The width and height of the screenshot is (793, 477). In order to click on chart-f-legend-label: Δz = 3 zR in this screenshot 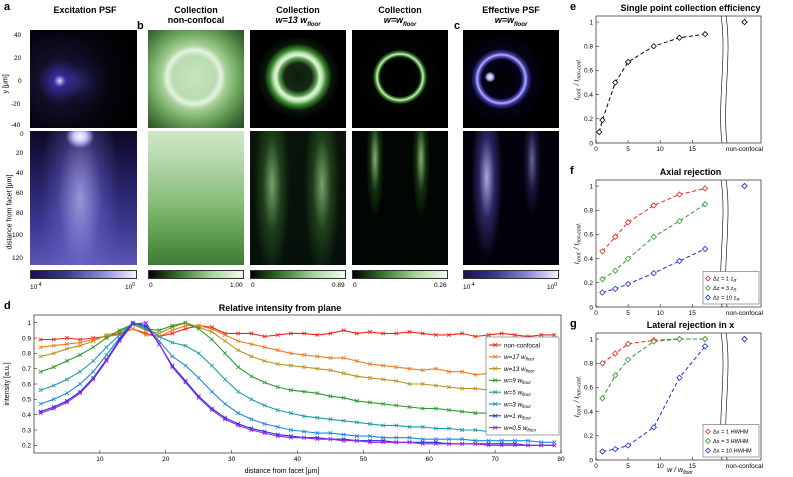, I will do `click(724, 289)`.